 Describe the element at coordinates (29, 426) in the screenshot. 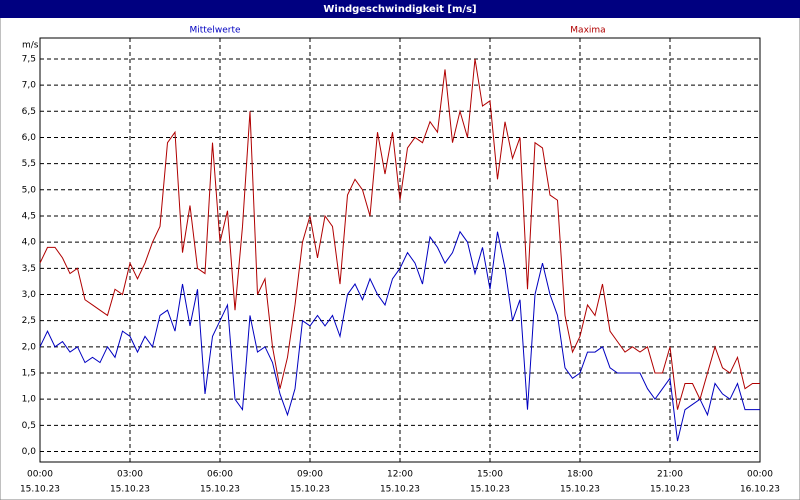

I see `y-tick-label: 0,5` at that location.